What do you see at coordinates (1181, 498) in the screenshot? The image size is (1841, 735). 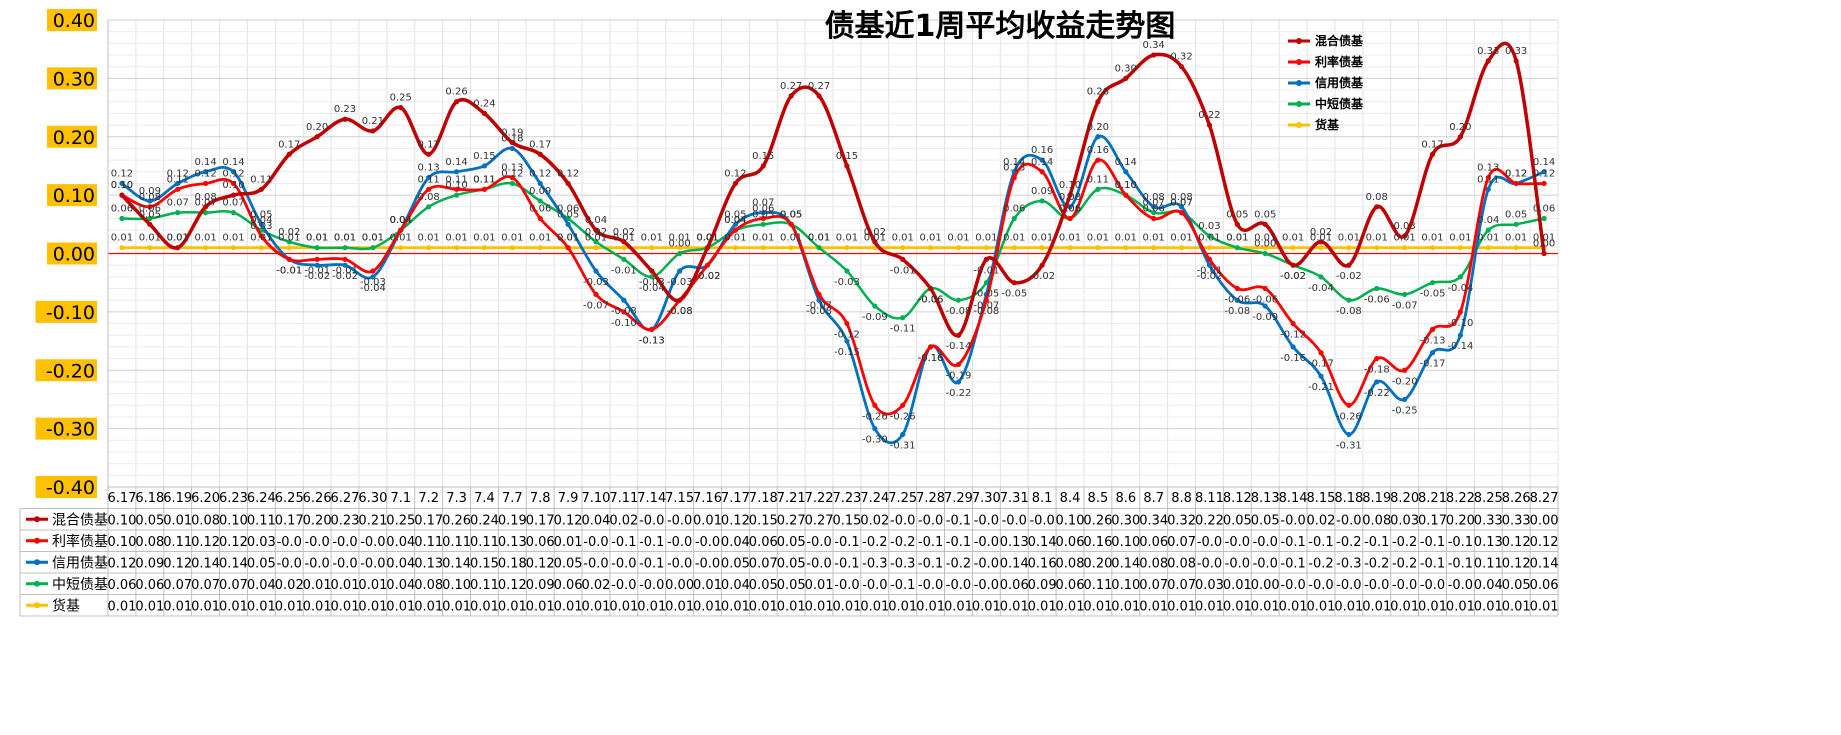 I see `x-tick-label: 8.8` at bounding box center [1181, 498].